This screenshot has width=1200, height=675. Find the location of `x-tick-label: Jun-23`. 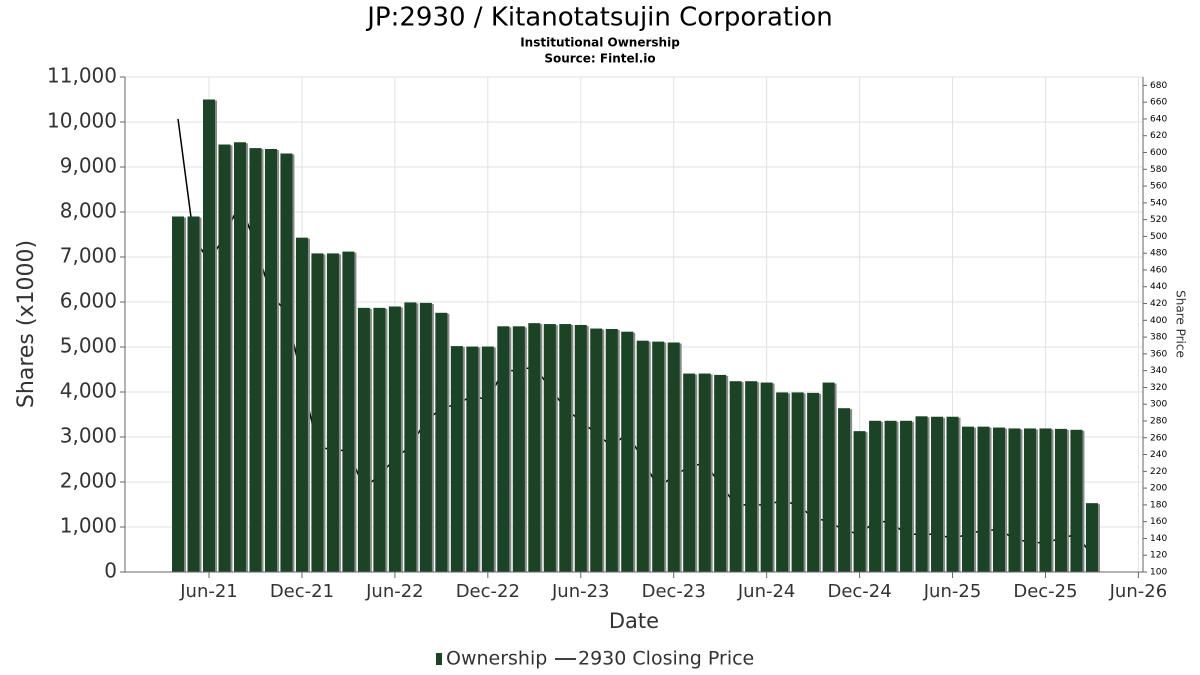

x-tick-label: Jun-23 is located at coordinates (580, 591).